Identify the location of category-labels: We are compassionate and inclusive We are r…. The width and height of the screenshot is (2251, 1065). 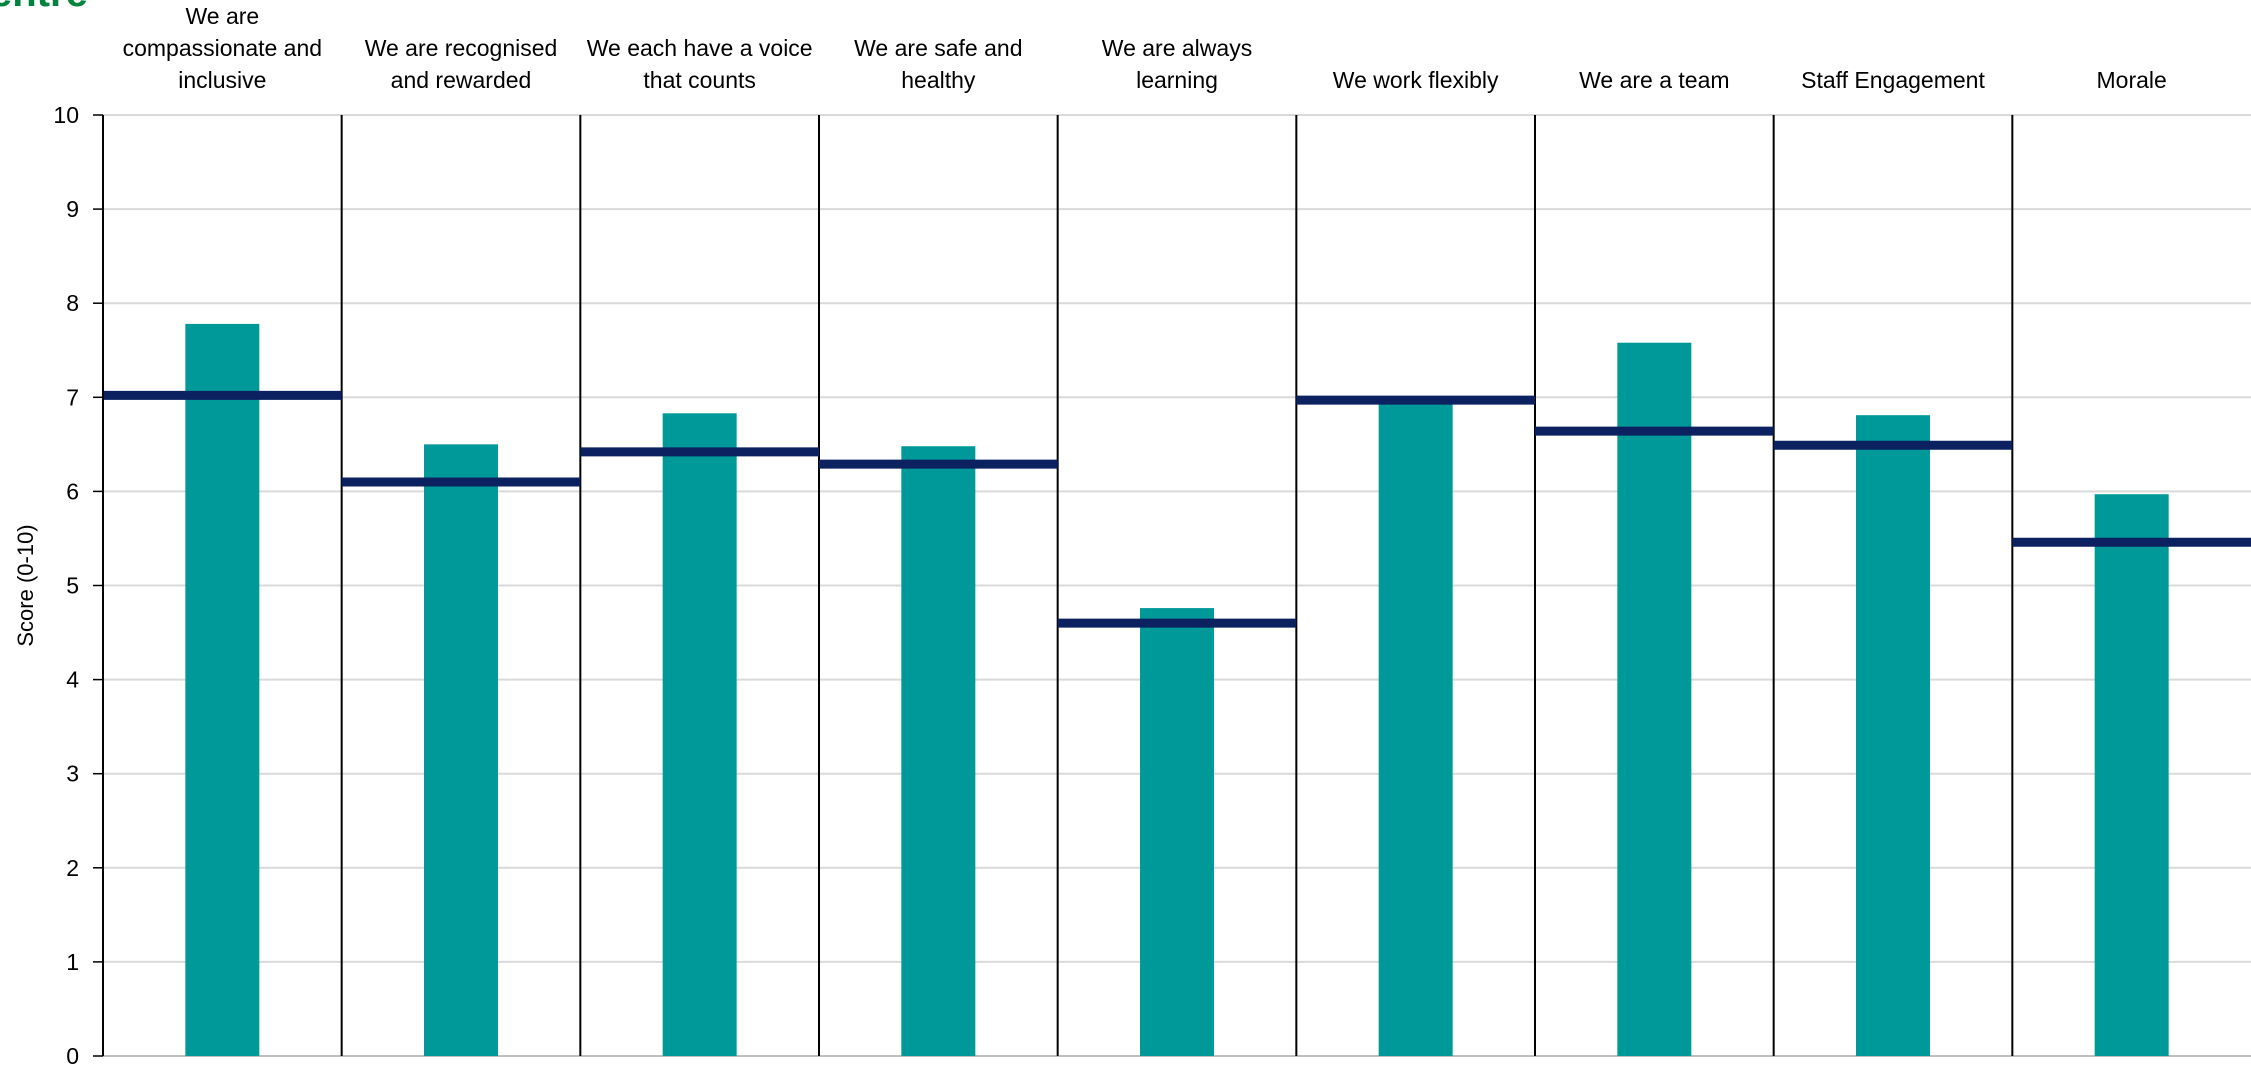
(1145, 48).